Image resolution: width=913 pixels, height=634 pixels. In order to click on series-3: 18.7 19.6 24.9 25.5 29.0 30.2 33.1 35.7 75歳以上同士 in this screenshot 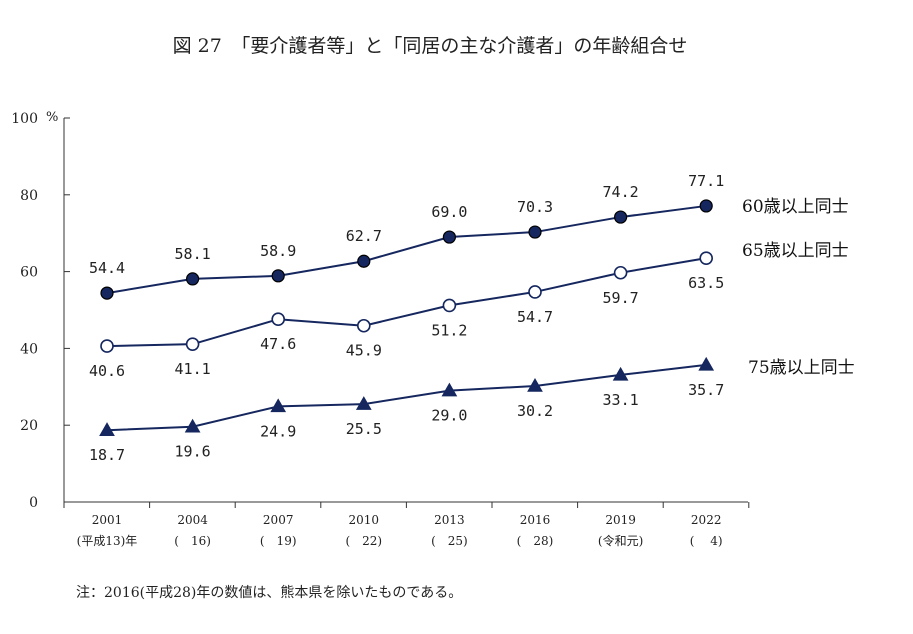, I will do `click(472, 410)`.